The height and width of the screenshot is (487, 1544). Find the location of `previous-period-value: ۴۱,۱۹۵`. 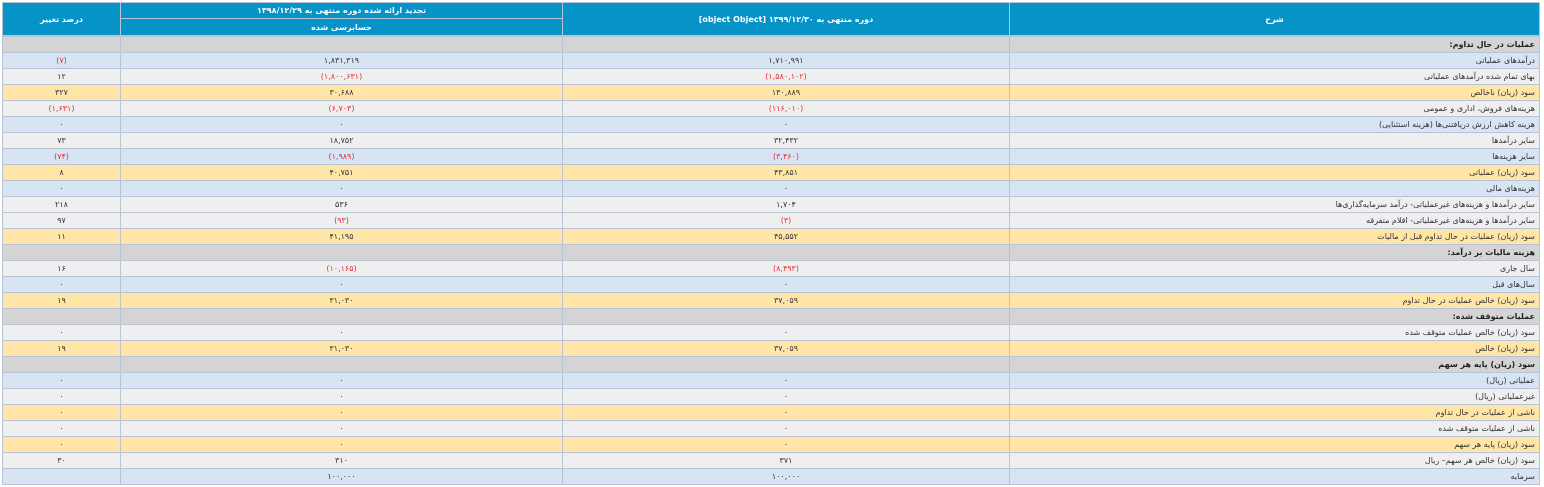

previous-period-value: ۴۱,۱۹۵ is located at coordinates (341, 236).